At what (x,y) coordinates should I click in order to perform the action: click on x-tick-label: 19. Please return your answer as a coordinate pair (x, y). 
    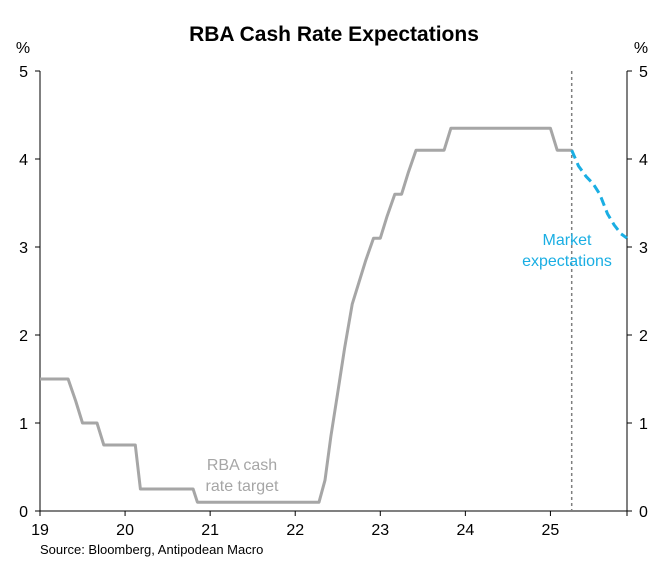
    Looking at the image, I should click on (40, 530).